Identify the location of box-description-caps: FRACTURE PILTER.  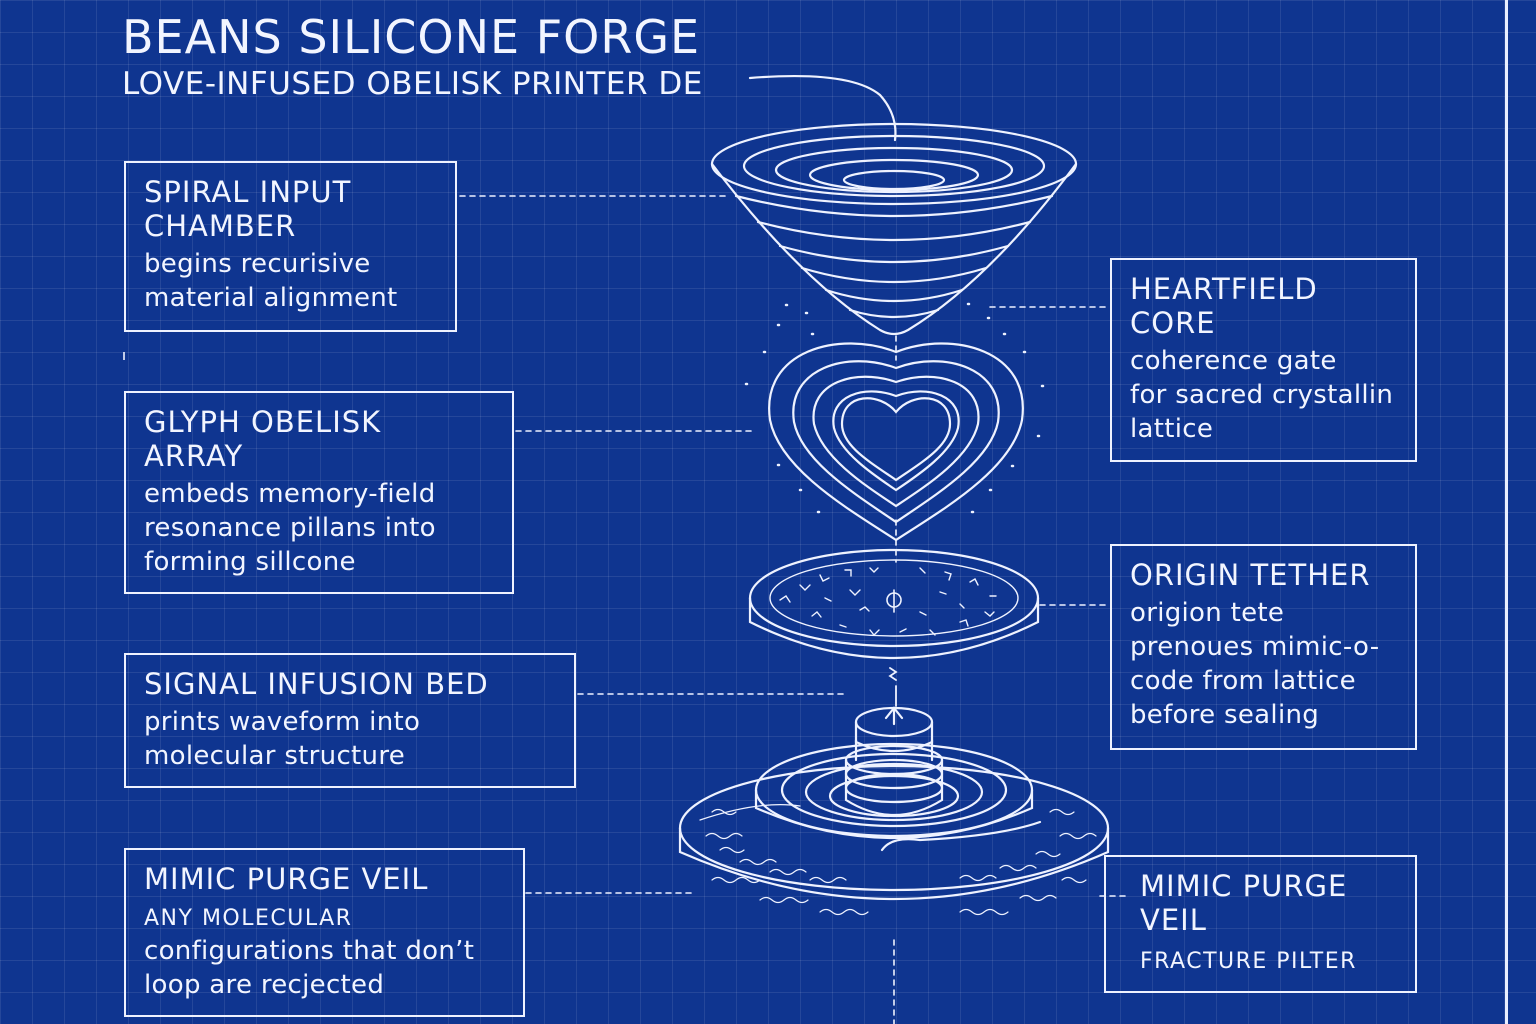
(1248, 961).